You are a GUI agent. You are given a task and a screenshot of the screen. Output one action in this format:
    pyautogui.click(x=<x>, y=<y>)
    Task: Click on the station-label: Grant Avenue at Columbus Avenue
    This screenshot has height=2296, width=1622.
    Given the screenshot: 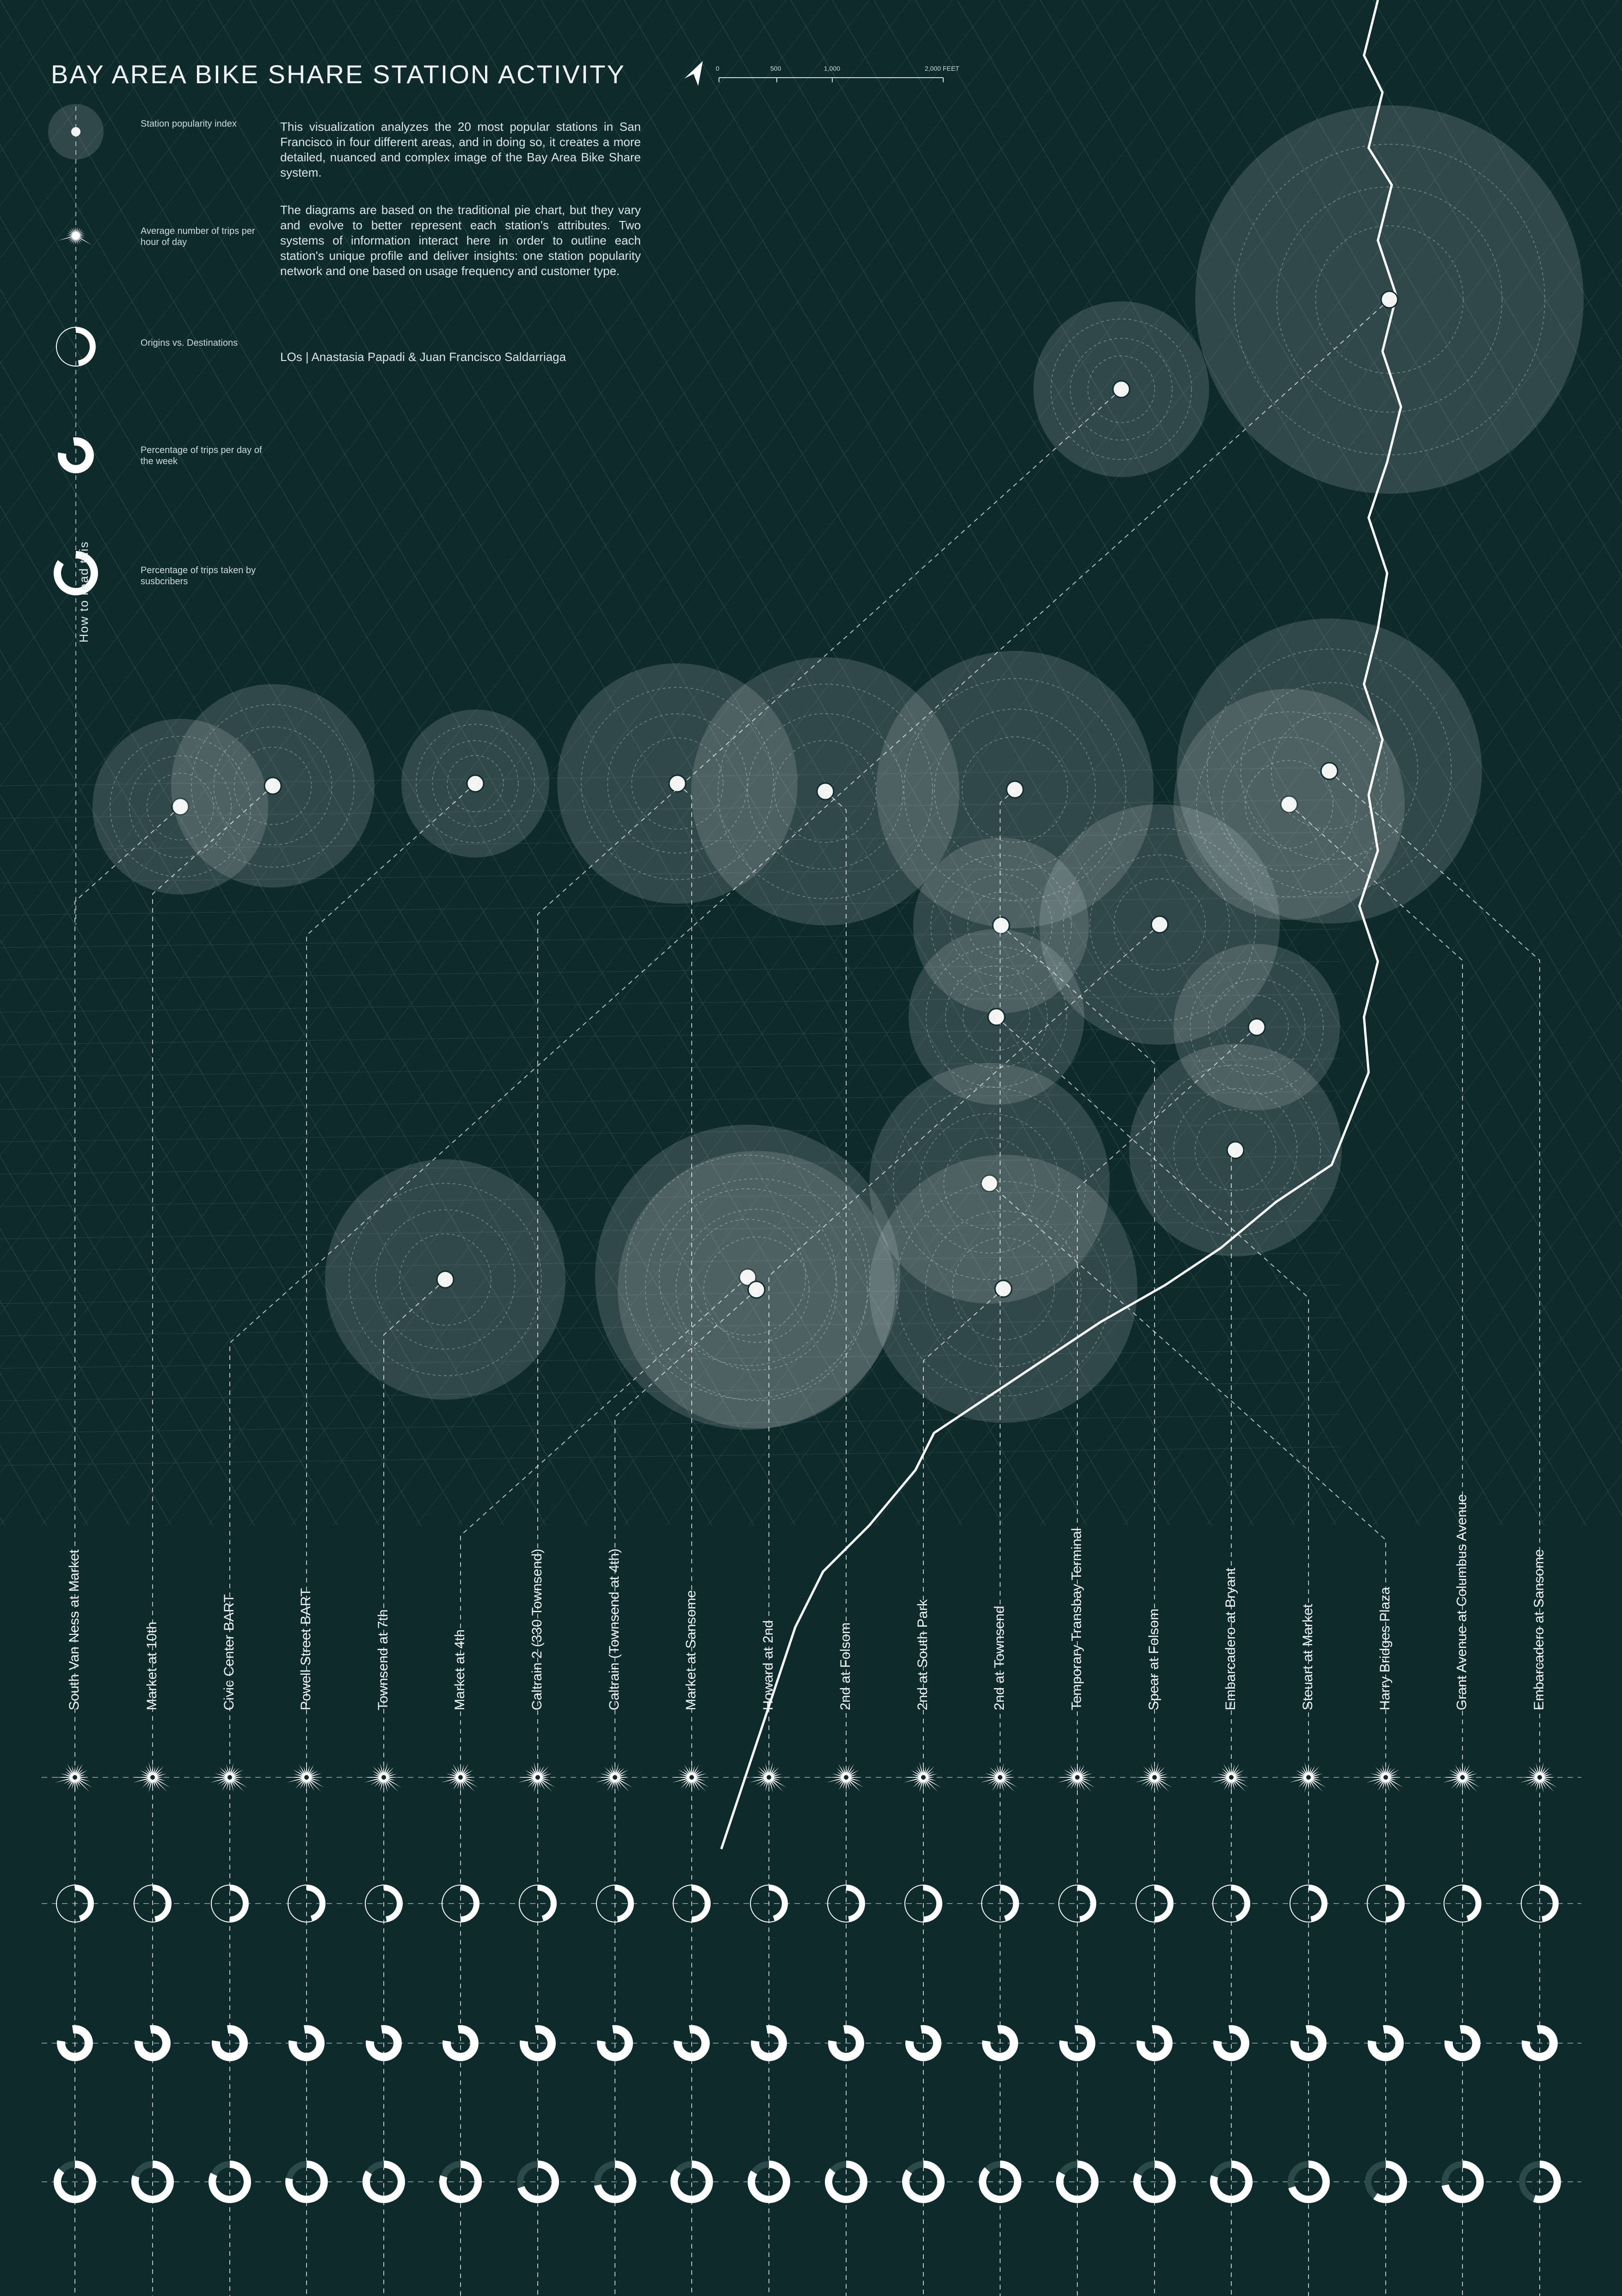 What is the action you would take?
    pyautogui.click(x=1462, y=1602)
    